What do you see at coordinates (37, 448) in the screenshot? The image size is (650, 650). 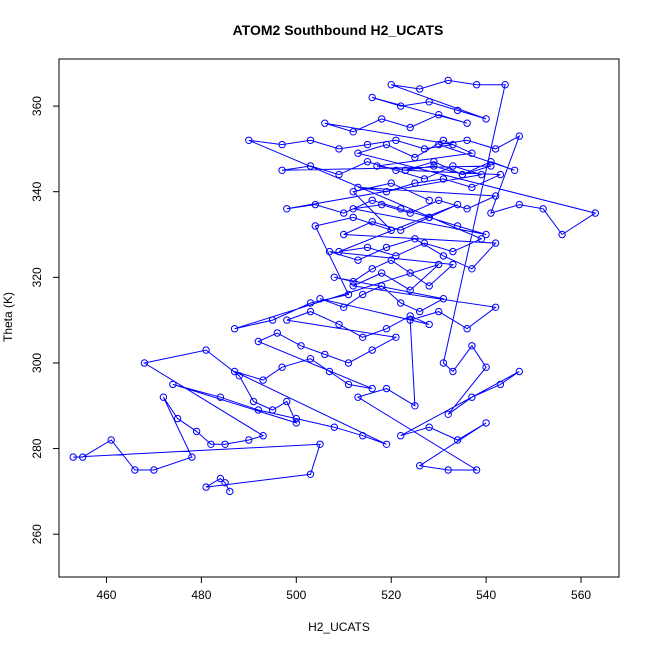 I see `y-tick-label: 280` at bounding box center [37, 448].